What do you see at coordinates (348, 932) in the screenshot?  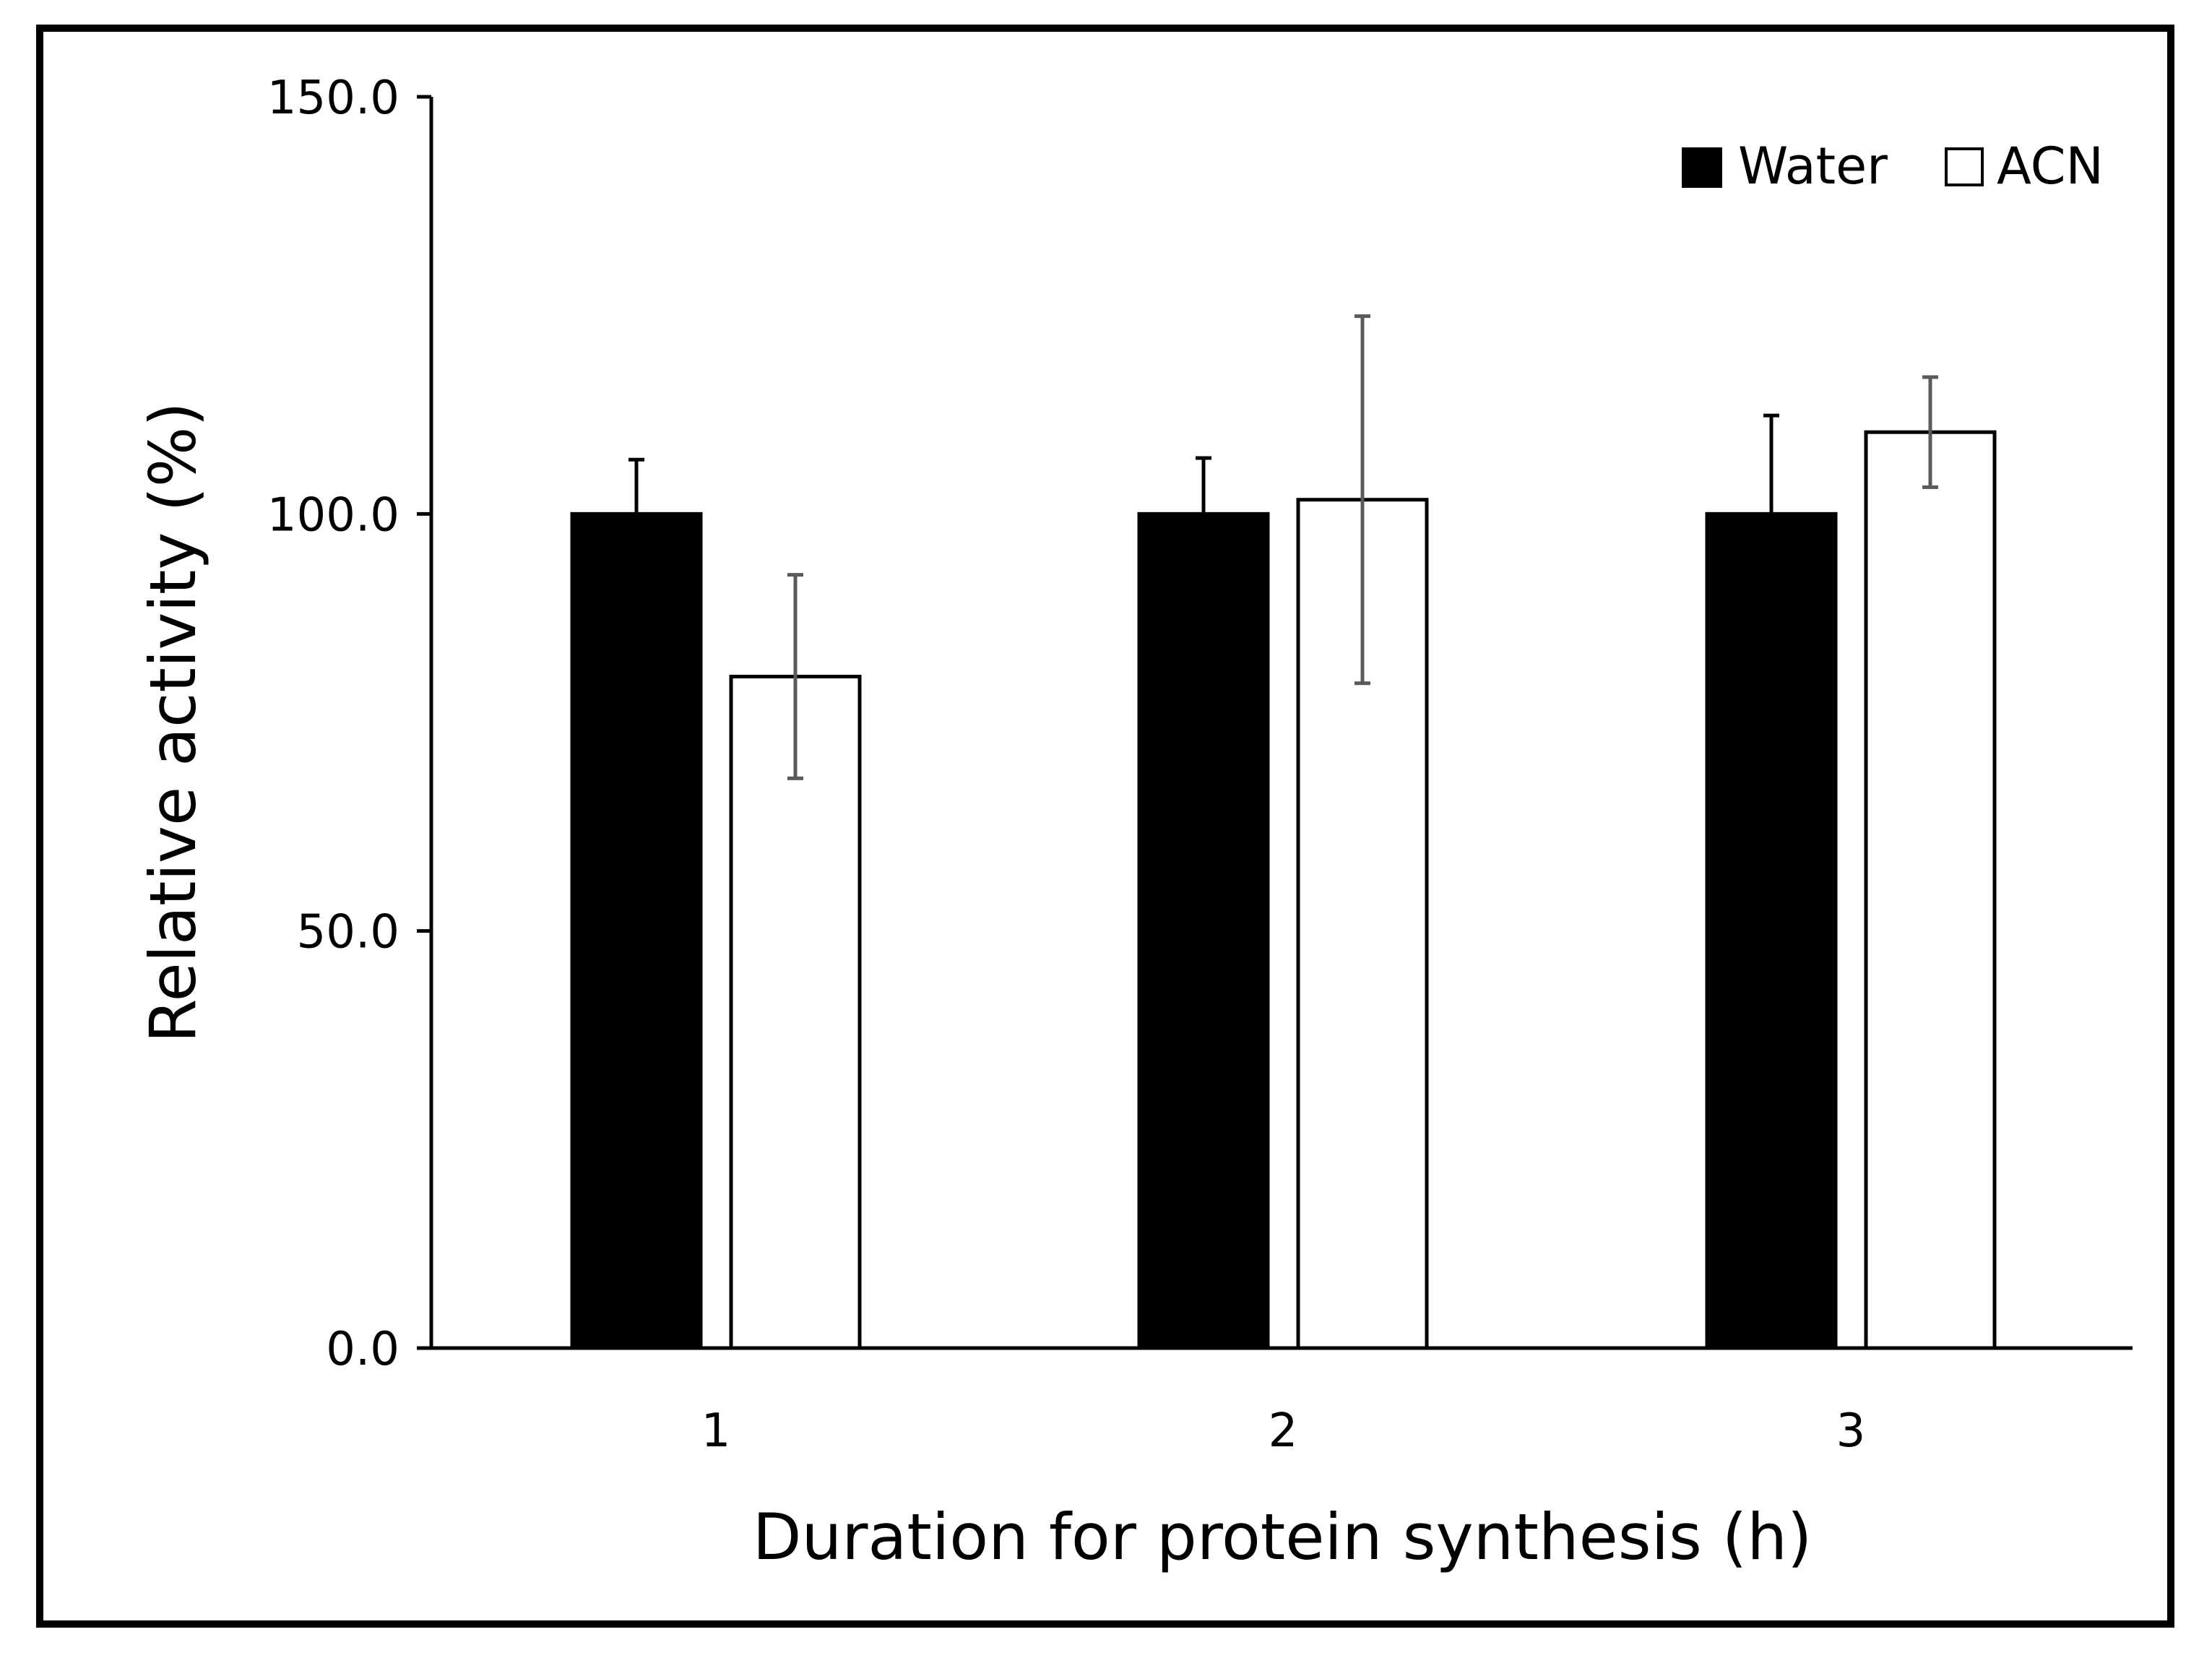 I see `y-tick-label: 50.0` at bounding box center [348, 932].